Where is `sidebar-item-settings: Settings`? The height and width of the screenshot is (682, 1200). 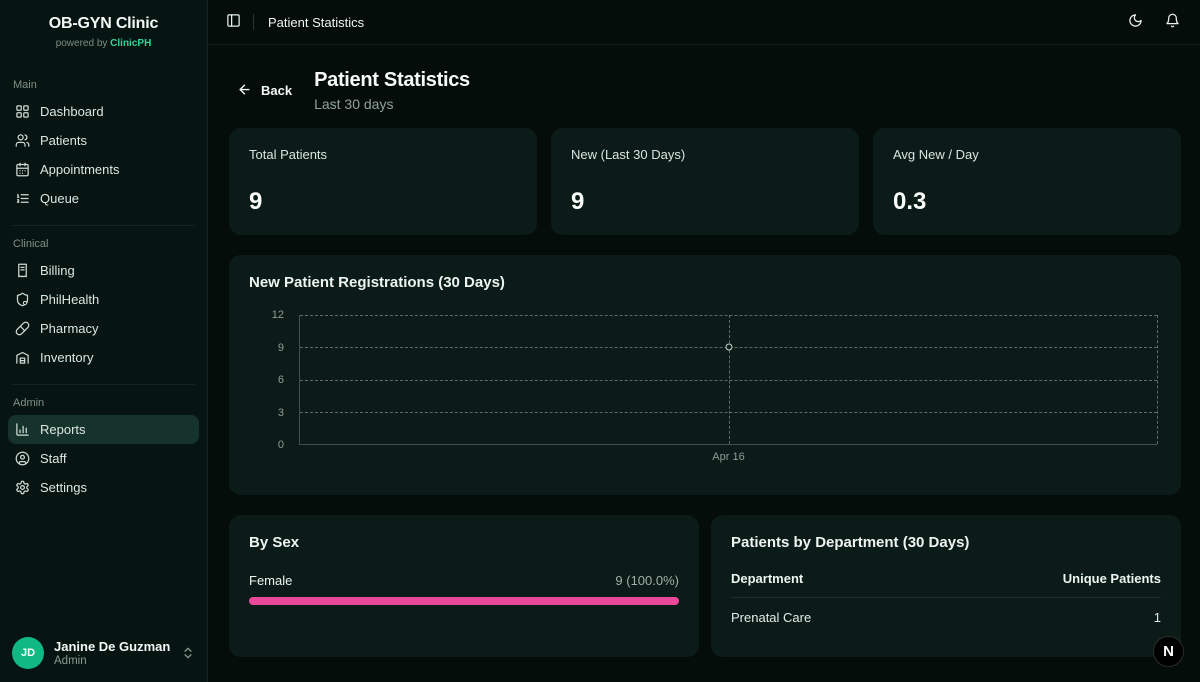
sidebar-item-settings: Settings is located at coordinates (103, 487).